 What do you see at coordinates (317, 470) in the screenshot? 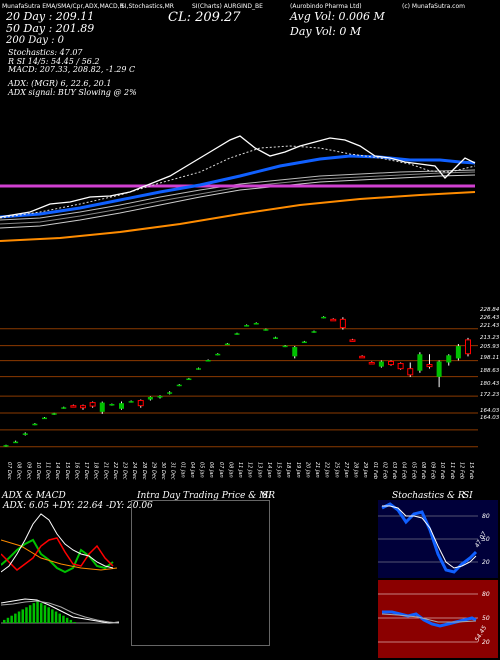
I see `date-tick-label: 21 Jan` at bounding box center [317, 470].